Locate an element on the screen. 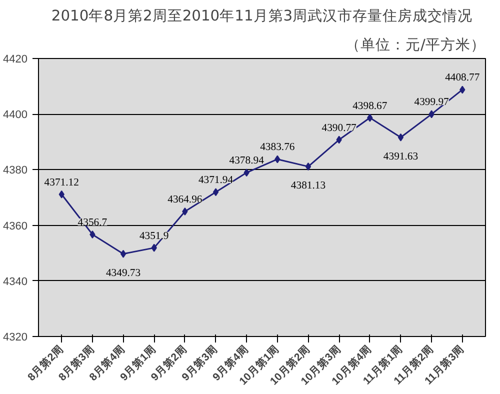  data-label: 4349.73 is located at coordinates (123, 273).